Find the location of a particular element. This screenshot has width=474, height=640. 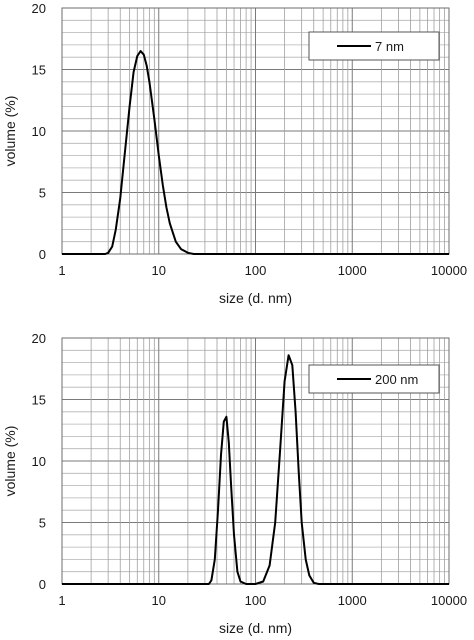

legend-label: 7 nm is located at coordinates (389, 46).